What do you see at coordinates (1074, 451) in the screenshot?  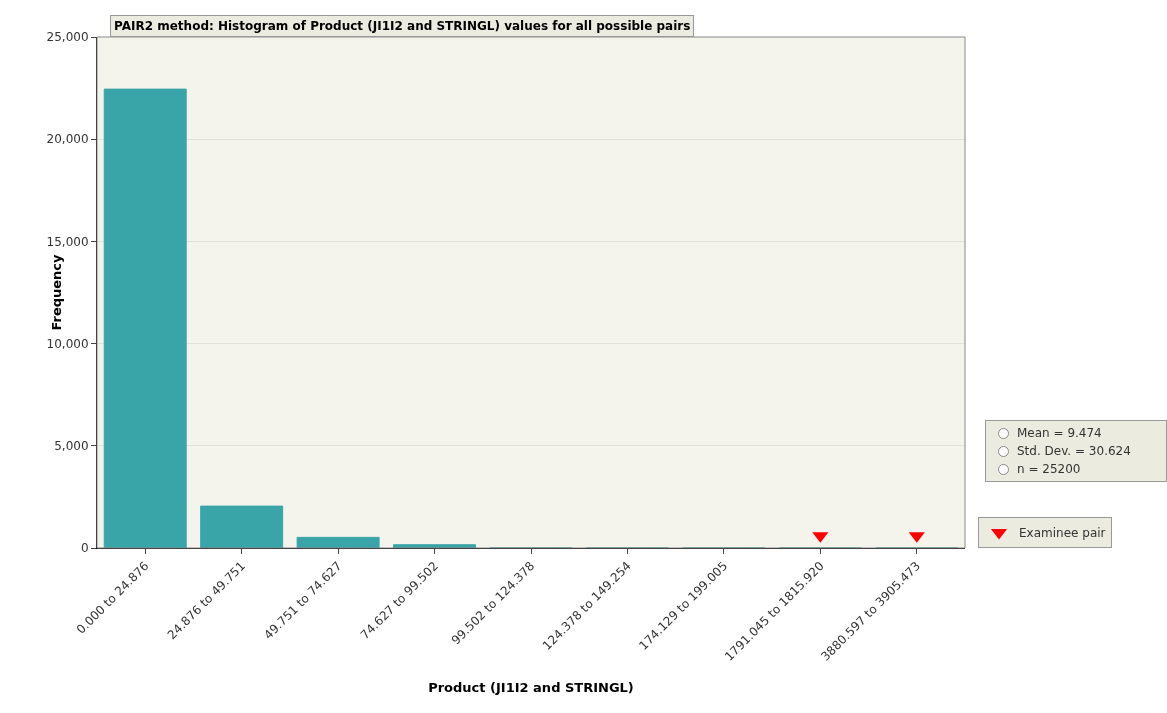 I see `text: Std. Dev. = 30.624` at bounding box center [1074, 451].